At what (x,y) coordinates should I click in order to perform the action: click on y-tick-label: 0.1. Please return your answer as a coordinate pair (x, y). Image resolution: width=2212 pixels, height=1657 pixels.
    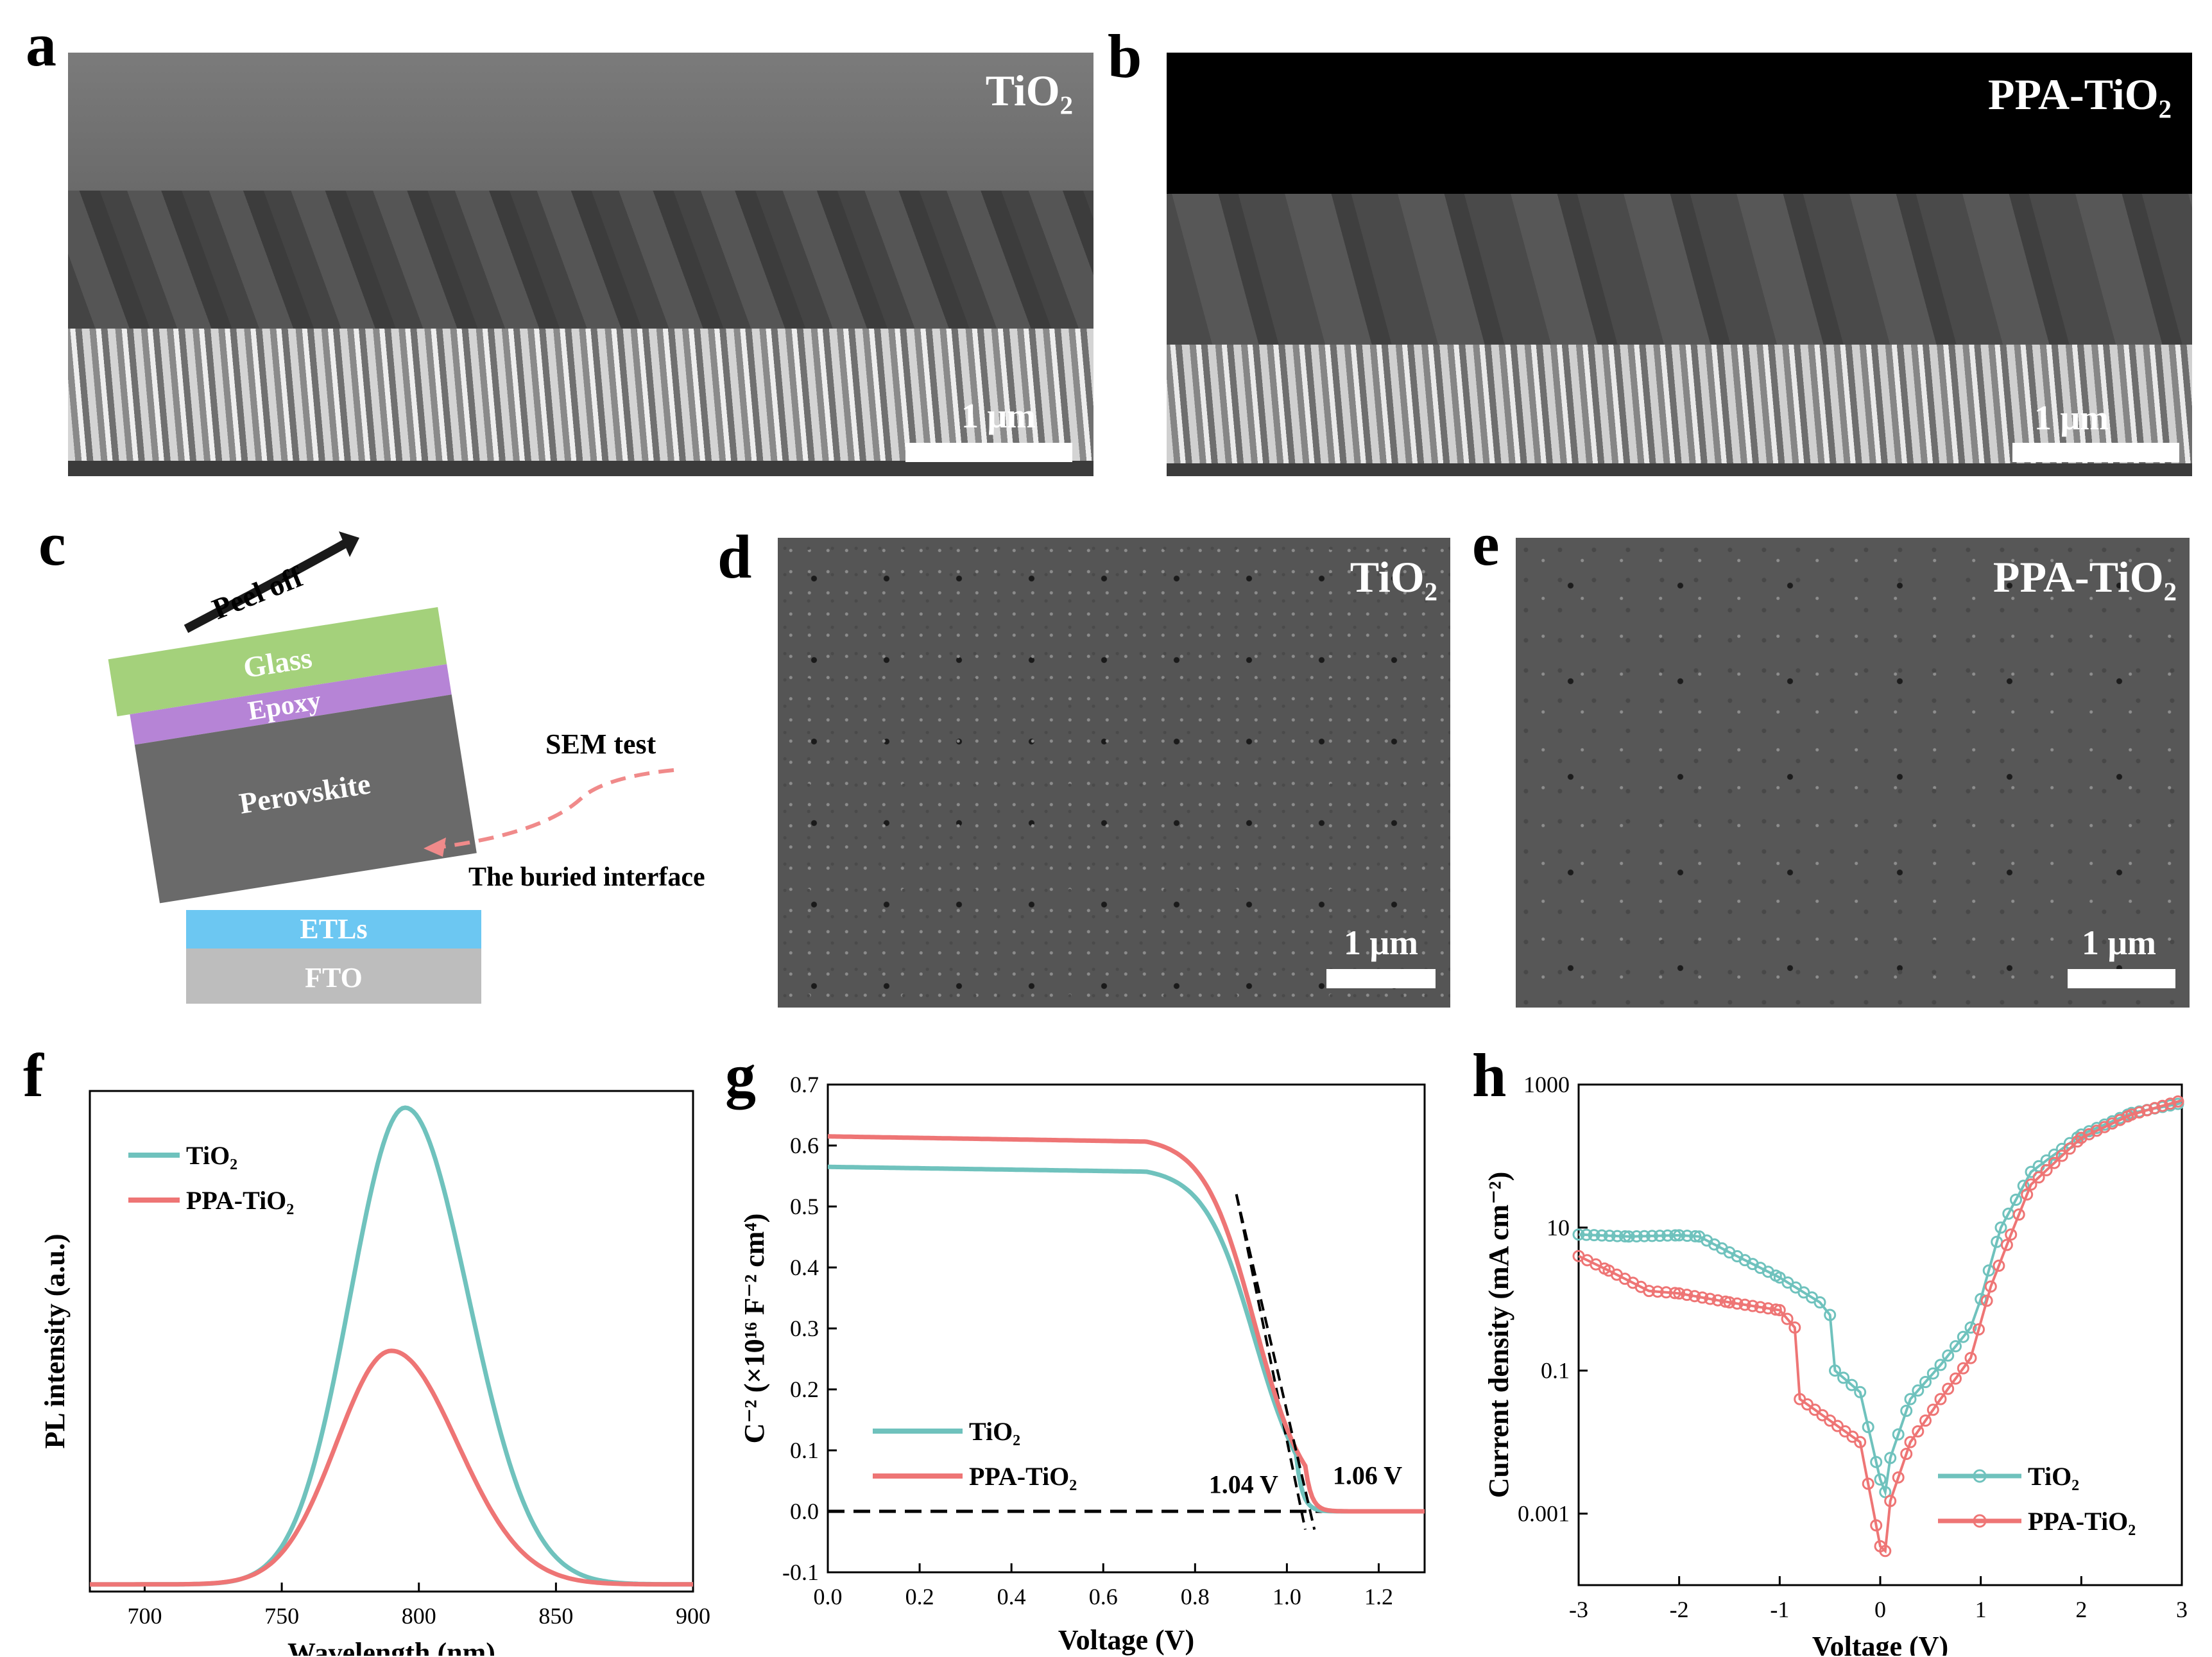
    Looking at the image, I should click on (1556, 1371).